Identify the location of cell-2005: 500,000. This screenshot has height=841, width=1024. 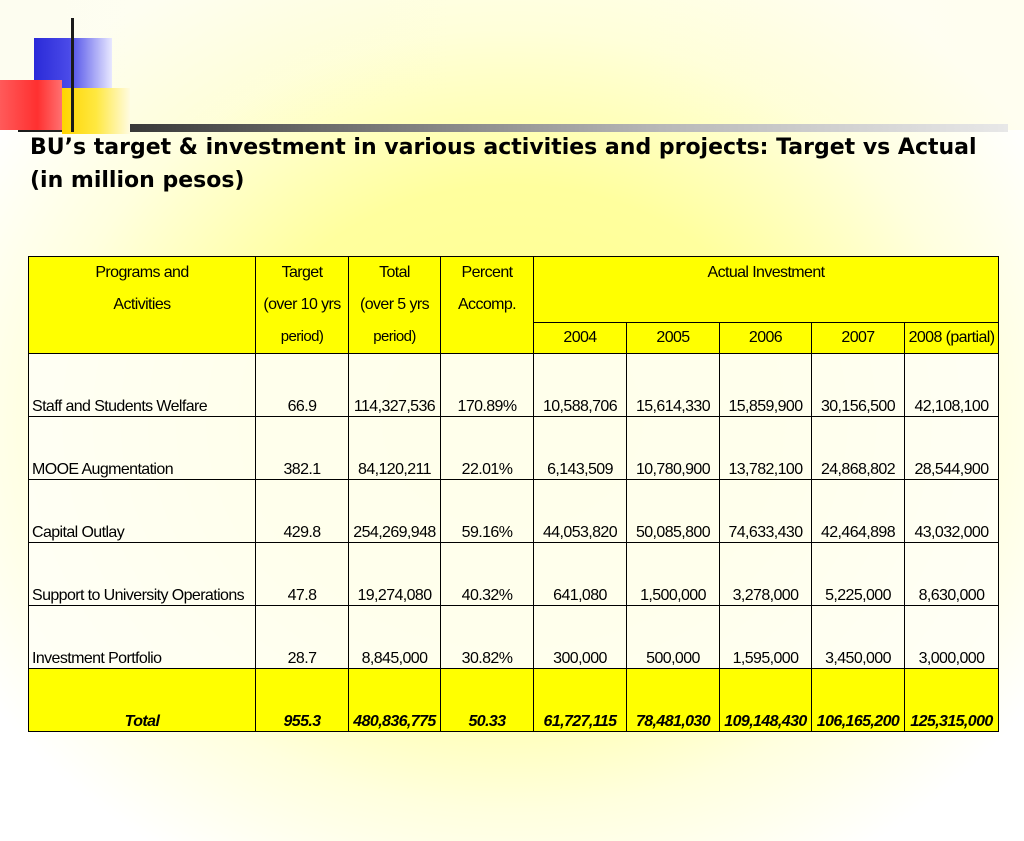
(673, 637).